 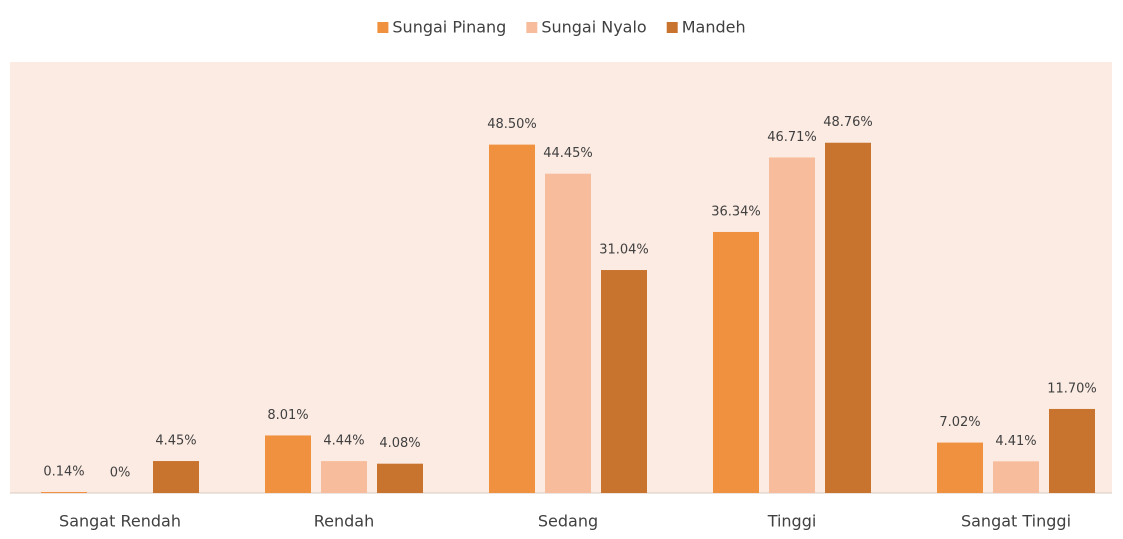 I want to click on data-label: 4.44%, so click(x=343, y=441).